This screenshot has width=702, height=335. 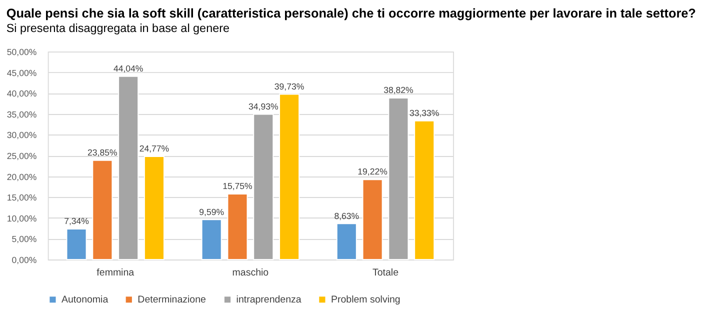 What do you see at coordinates (21, 197) in the screenshot?
I see `y-tick-label: 15,00%` at bounding box center [21, 197].